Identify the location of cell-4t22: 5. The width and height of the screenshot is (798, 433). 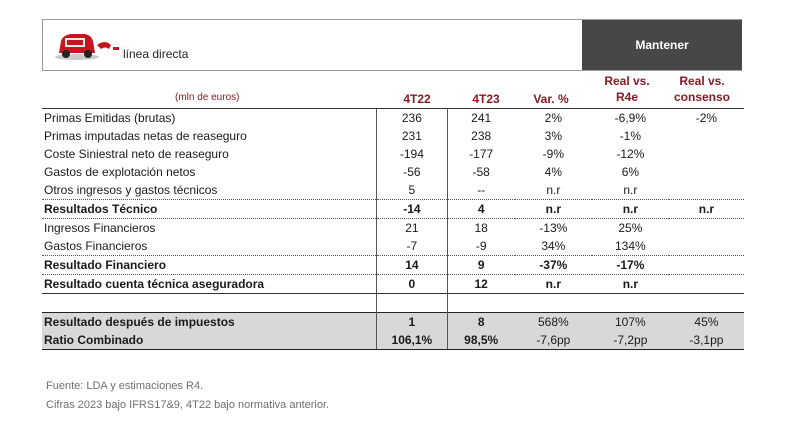
(412, 190).